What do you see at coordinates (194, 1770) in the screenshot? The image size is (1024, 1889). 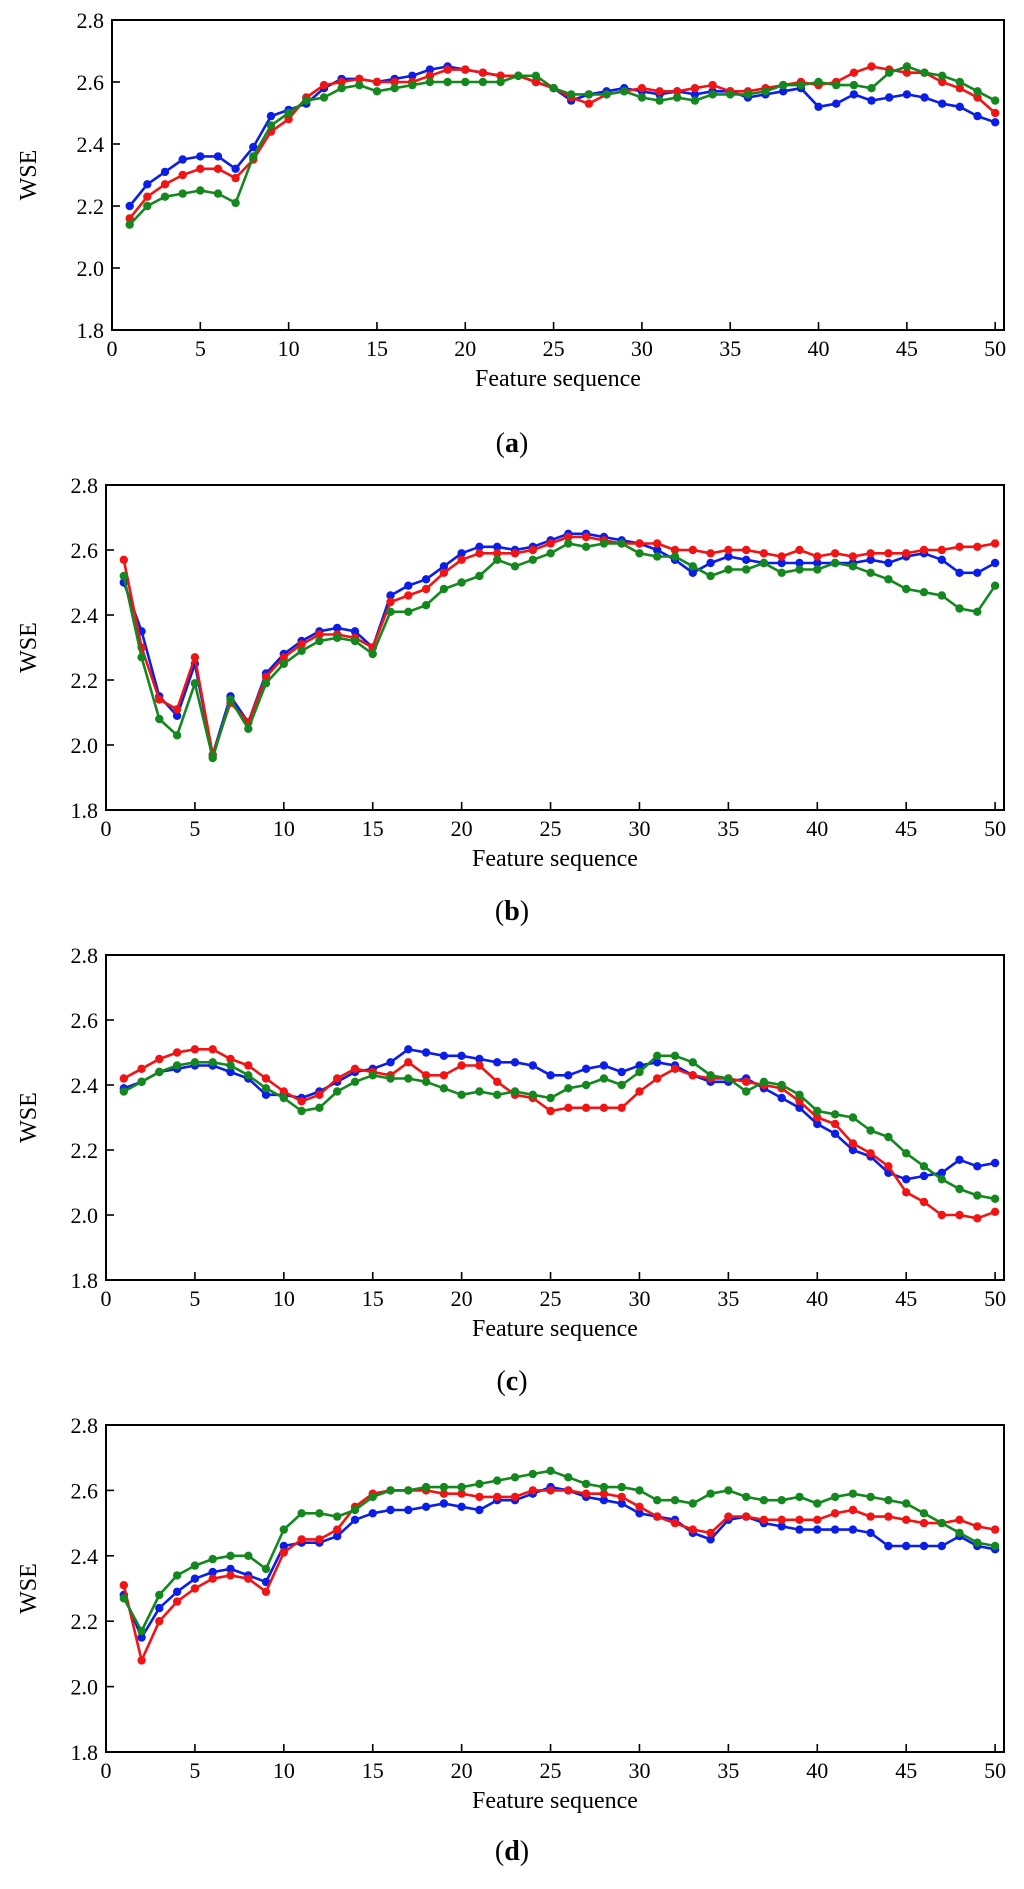 I see `x-tick-label: 5` at bounding box center [194, 1770].